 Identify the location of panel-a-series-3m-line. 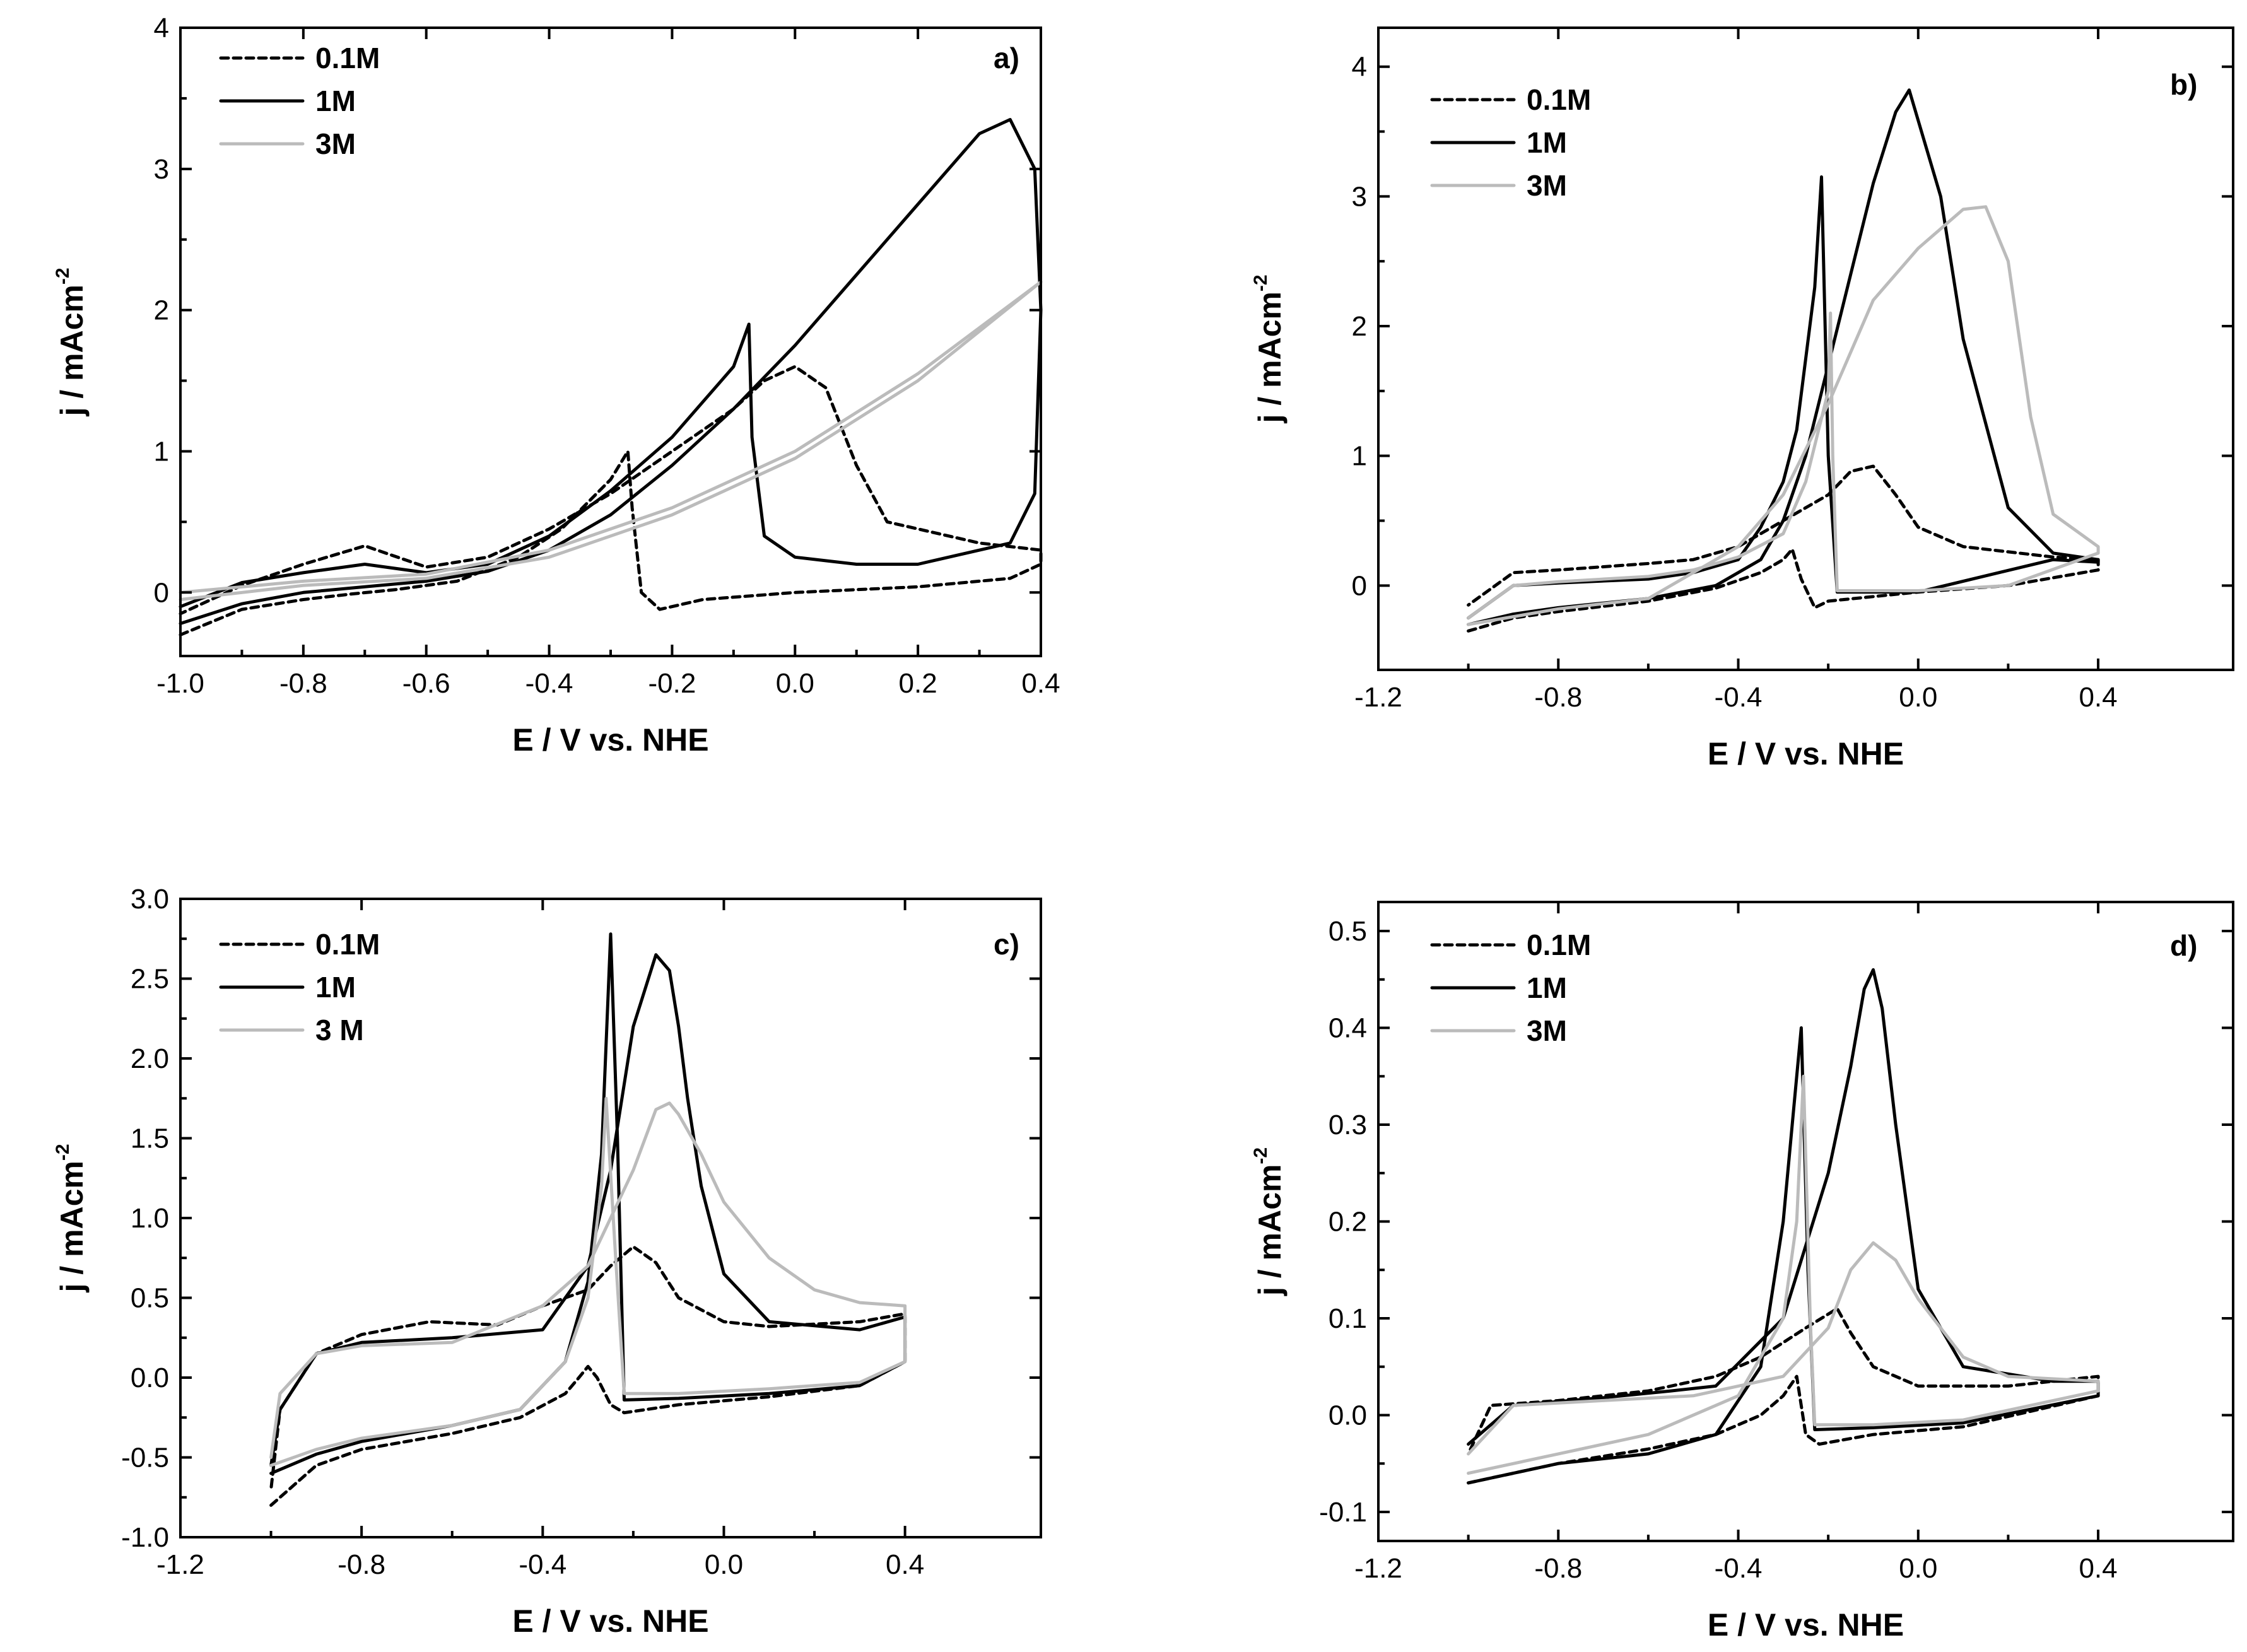
(611, 440).